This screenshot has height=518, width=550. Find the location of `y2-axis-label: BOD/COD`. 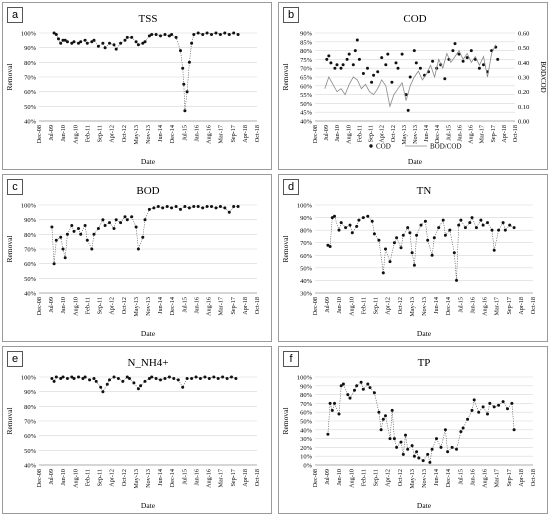

y2-axis-label: BOD/COD is located at coordinates (543, 77).